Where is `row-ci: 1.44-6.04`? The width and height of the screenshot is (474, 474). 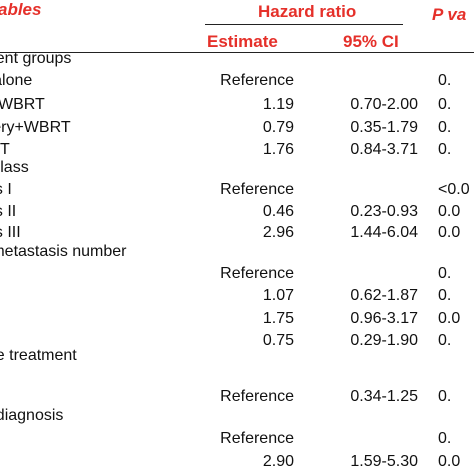 row-ci: 1.44-6.04 is located at coordinates (384, 232).